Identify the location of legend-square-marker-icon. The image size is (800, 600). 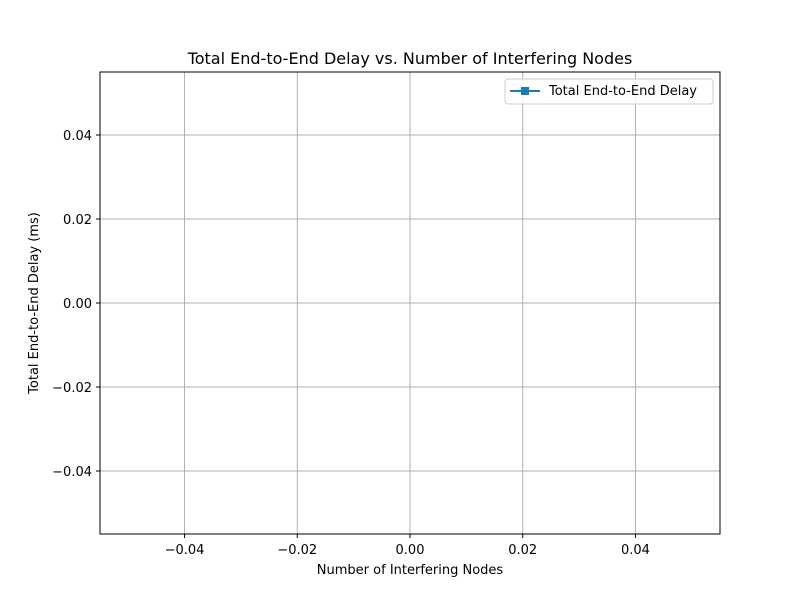
(525, 91).